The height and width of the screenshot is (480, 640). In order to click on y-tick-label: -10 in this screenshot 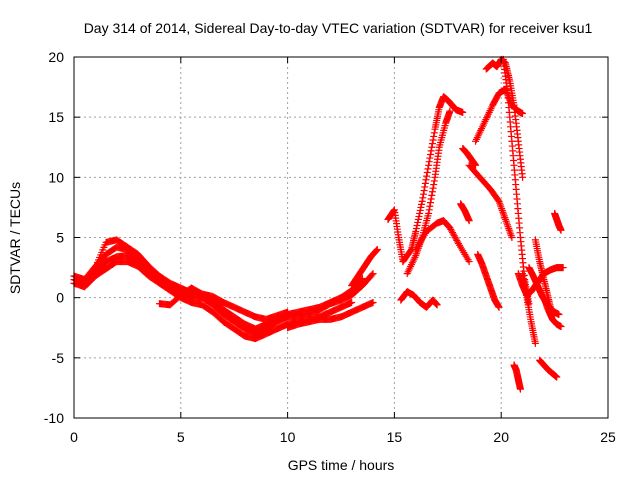, I will do `click(54, 418)`.